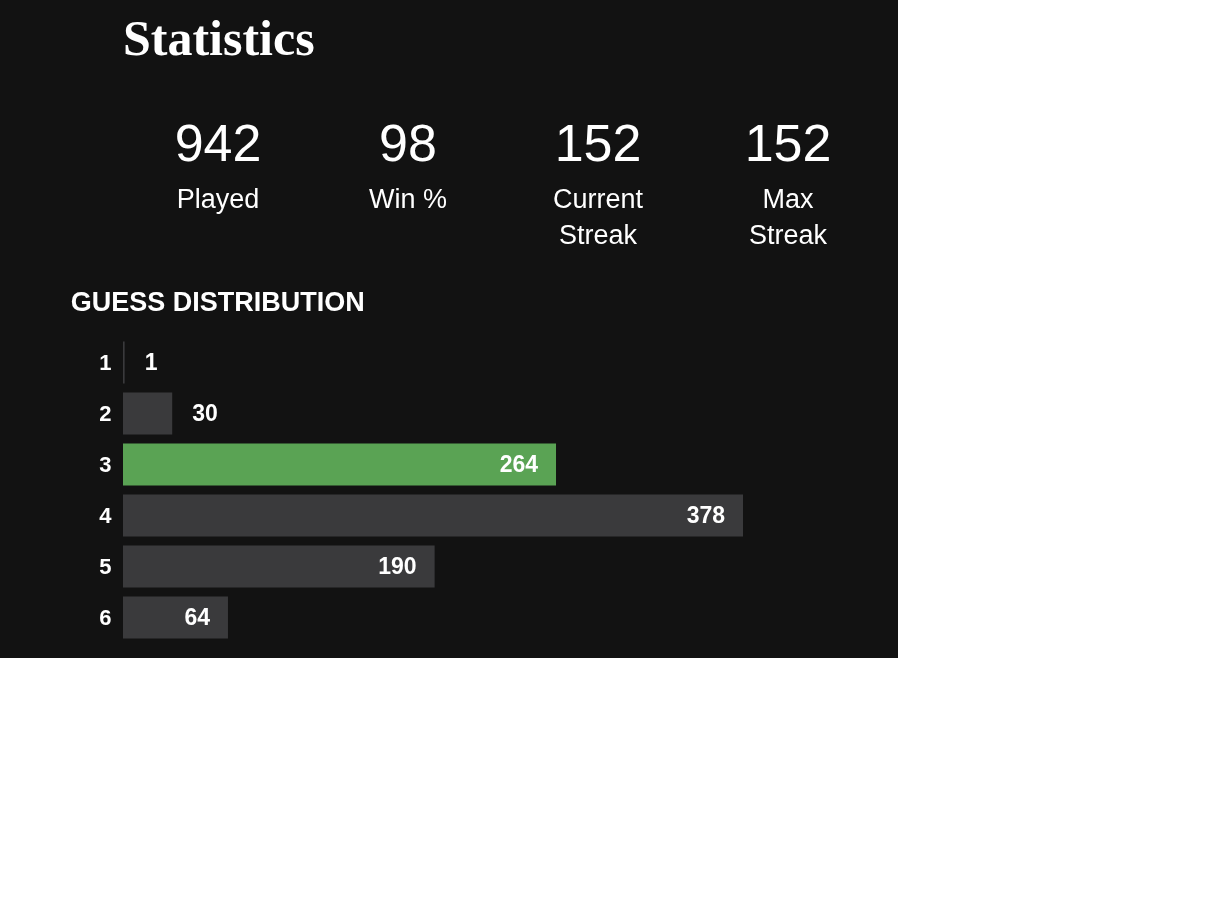 The width and height of the screenshot is (1206, 900). Describe the element at coordinates (218, 199) in the screenshot. I see `text: Played` at that location.